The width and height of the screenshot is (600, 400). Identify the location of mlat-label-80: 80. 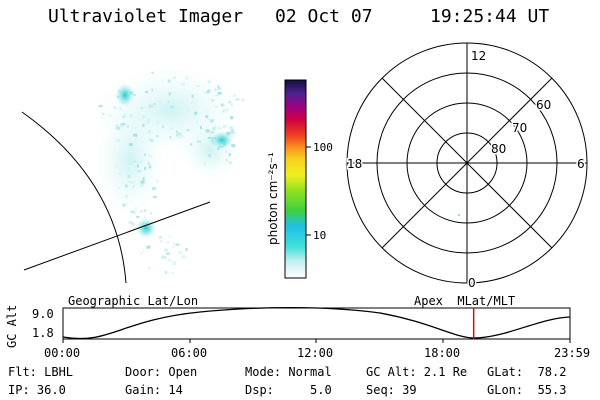
(498, 149).